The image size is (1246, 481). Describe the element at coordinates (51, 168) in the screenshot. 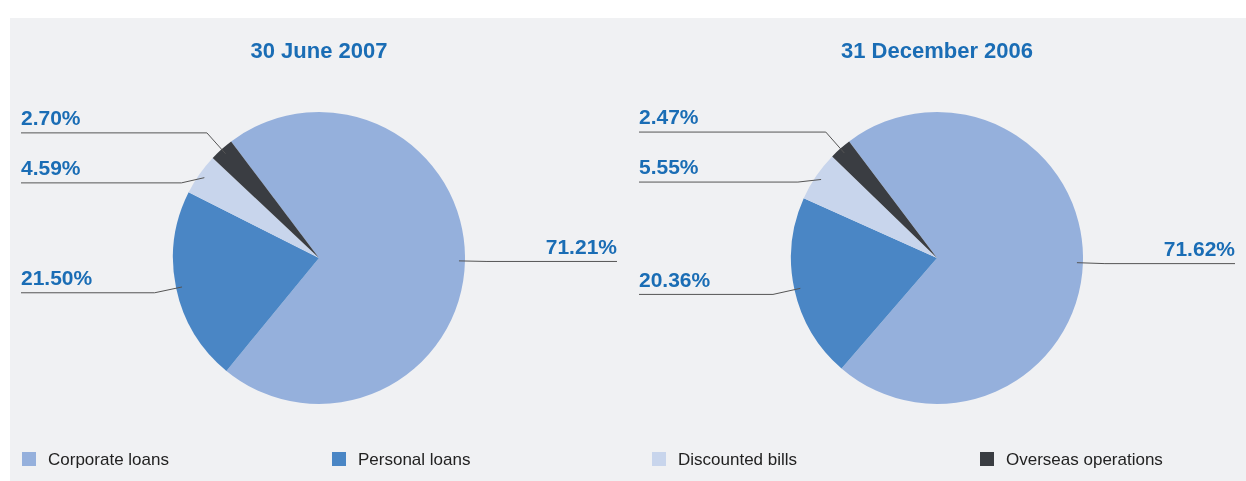

I see `data-label: 4.59%` at that location.